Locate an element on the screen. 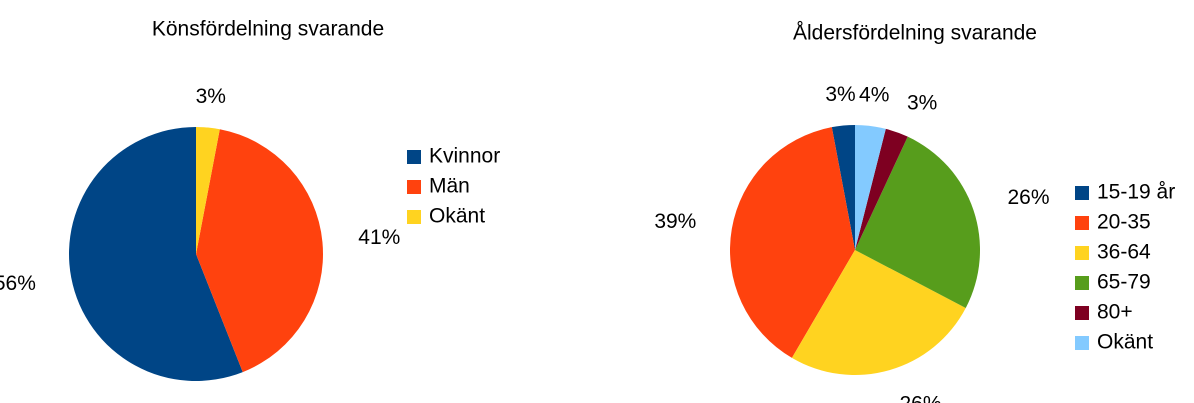  data-label: 41% is located at coordinates (379, 237).